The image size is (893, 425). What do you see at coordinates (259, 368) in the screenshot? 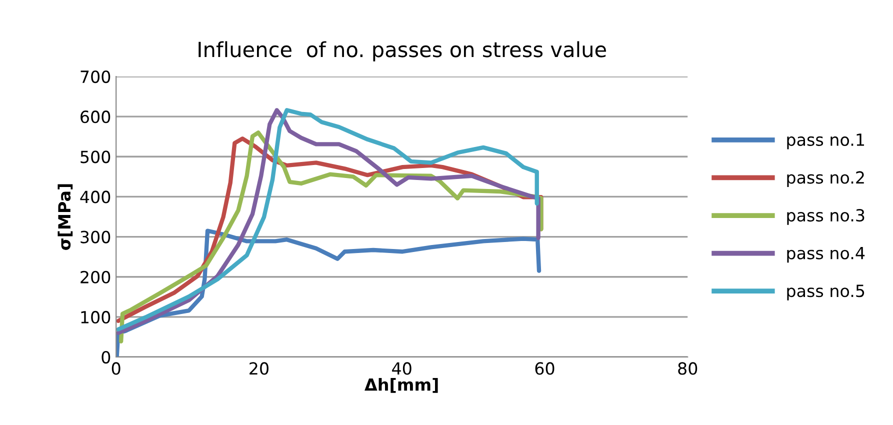
I see `x-tick-label: 20` at bounding box center [259, 368].